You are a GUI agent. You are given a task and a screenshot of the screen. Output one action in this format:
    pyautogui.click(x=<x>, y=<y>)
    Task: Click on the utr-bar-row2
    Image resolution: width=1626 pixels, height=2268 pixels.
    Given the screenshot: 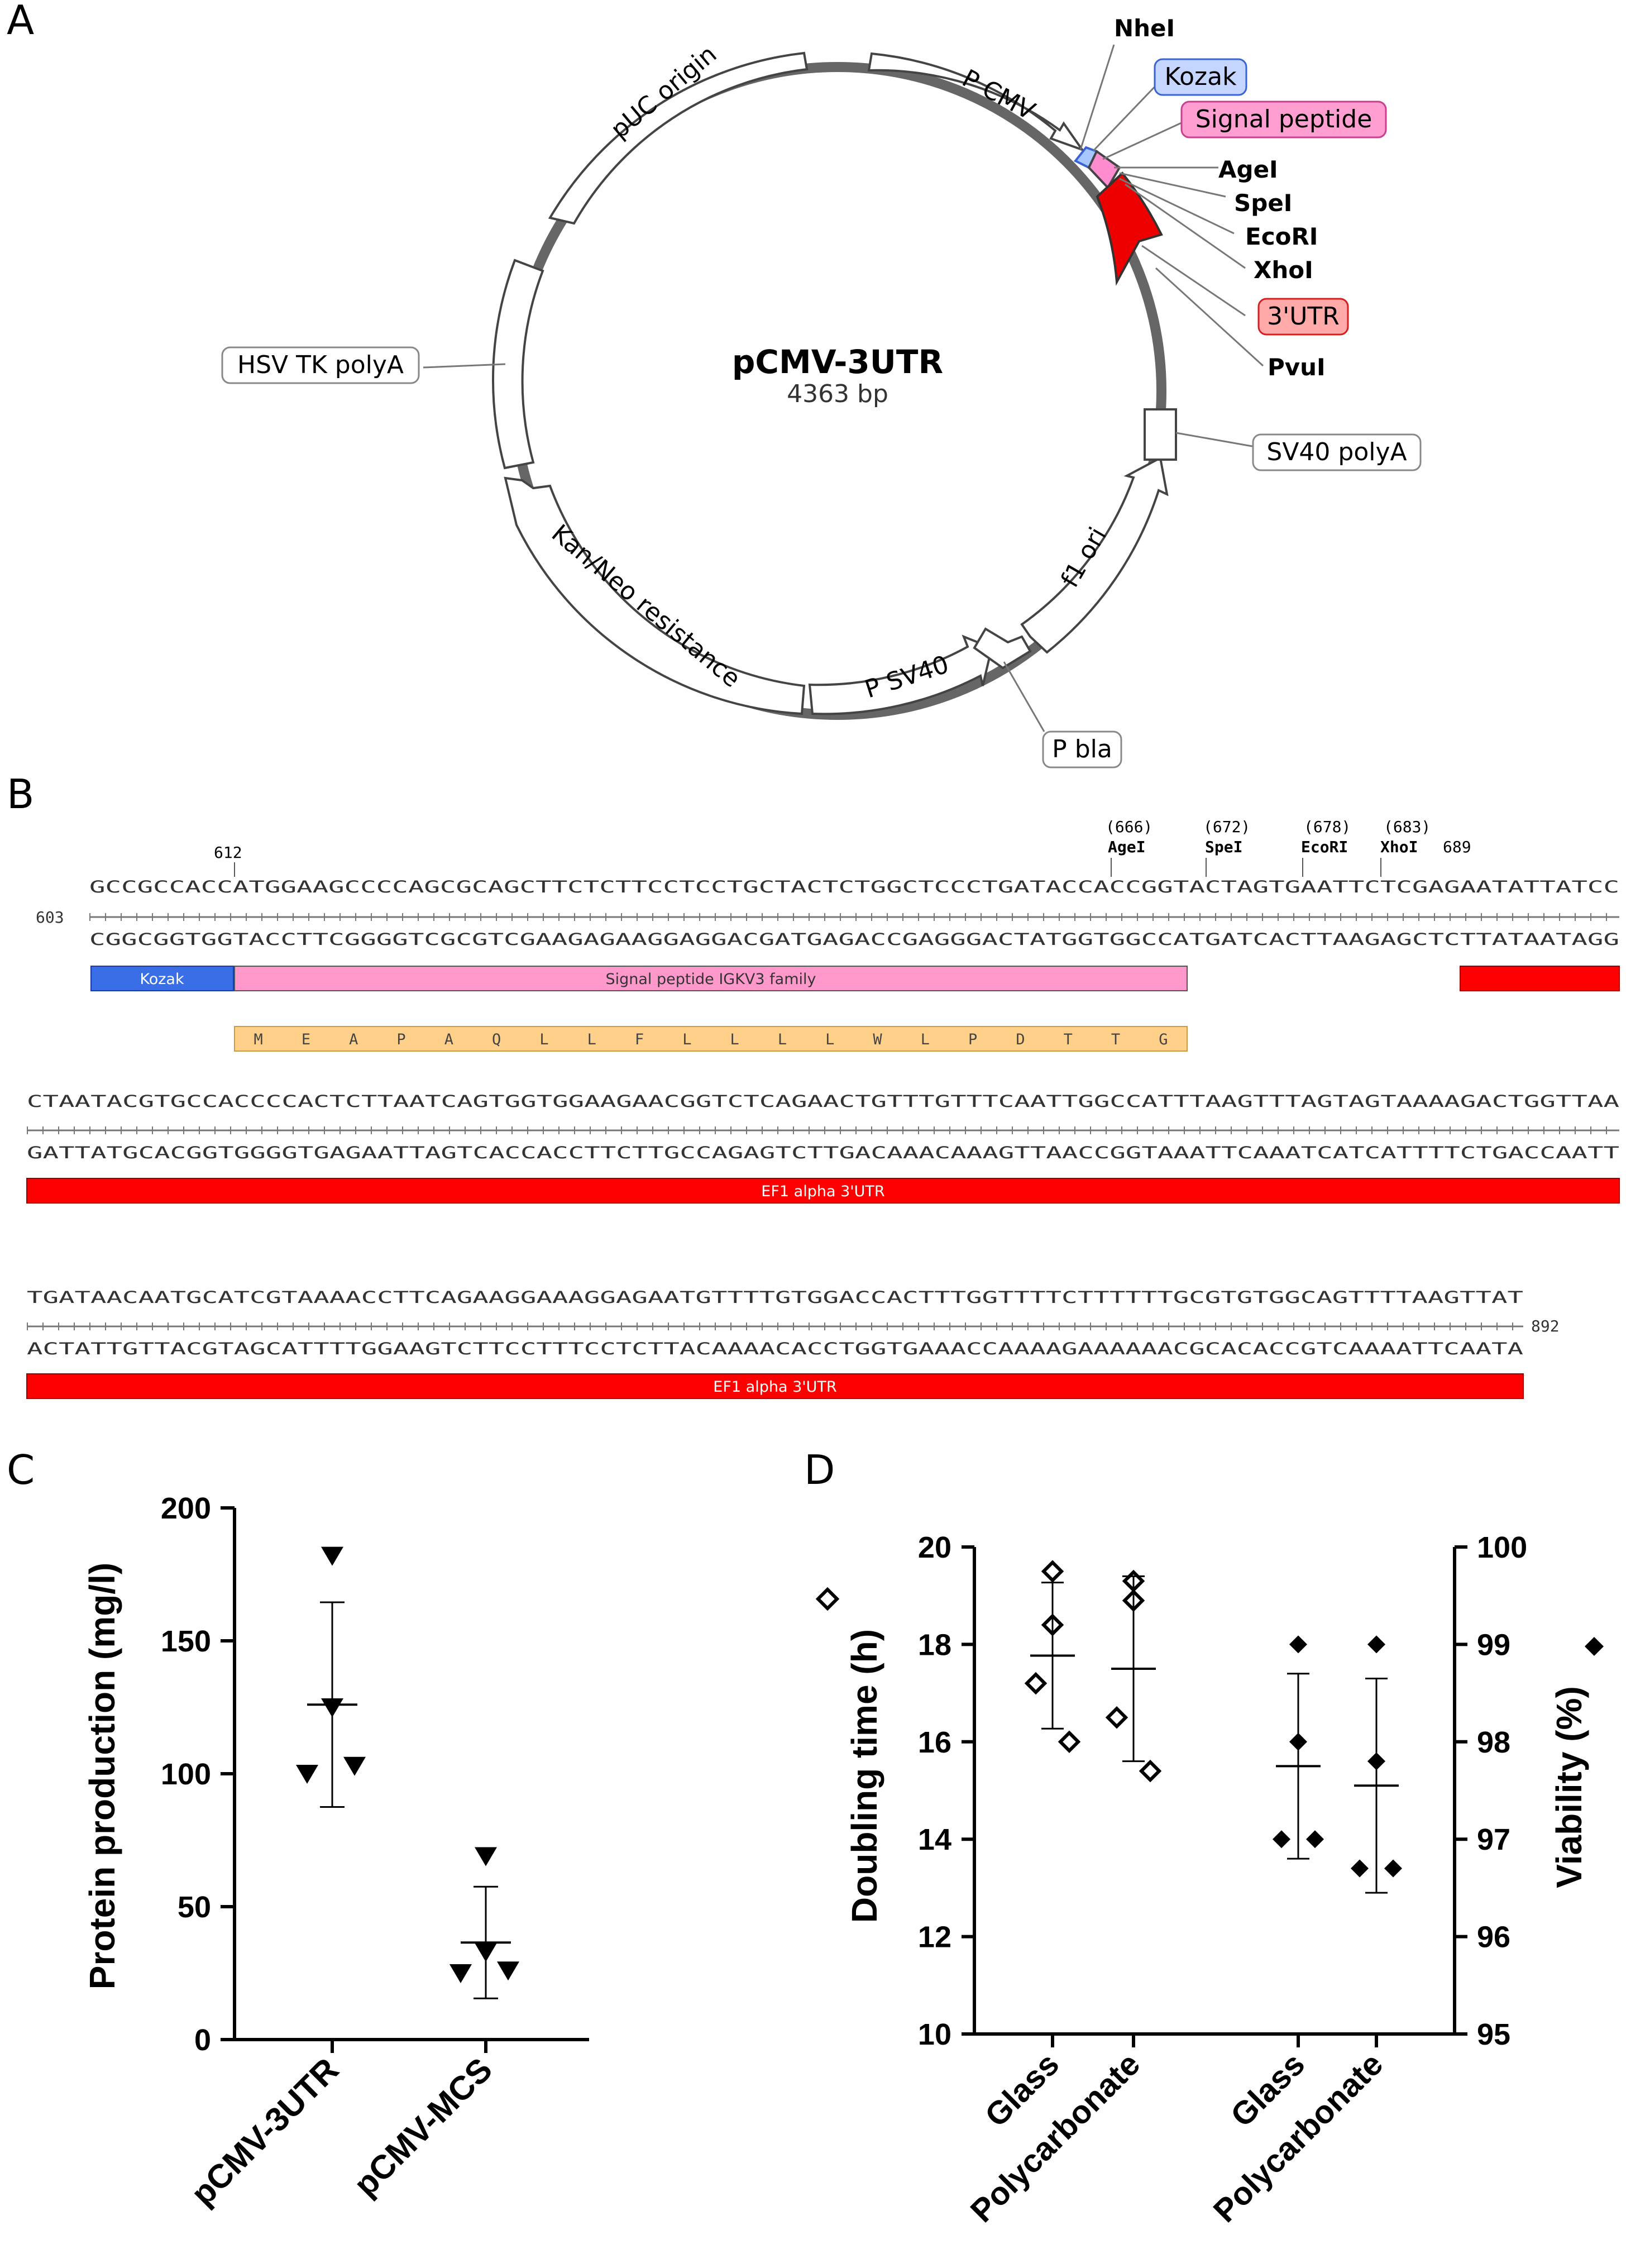 What is the action you would take?
    pyautogui.click(x=823, y=1191)
    